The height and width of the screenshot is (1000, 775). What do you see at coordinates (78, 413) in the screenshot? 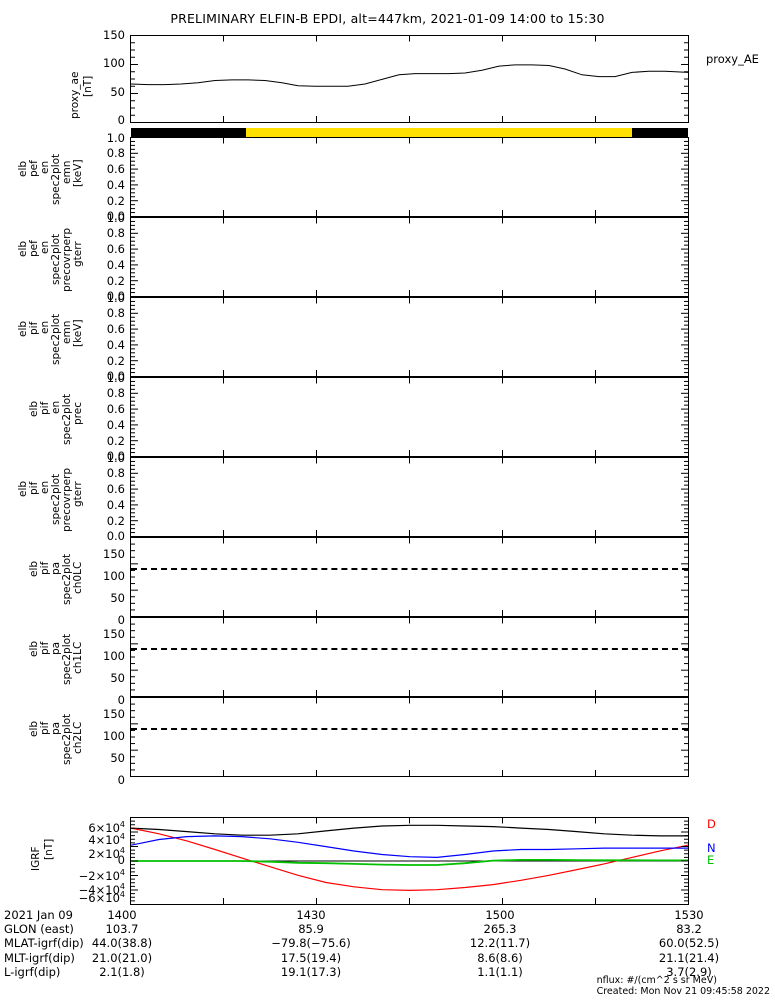
I see `axis-title-word: prec` at bounding box center [78, 413].